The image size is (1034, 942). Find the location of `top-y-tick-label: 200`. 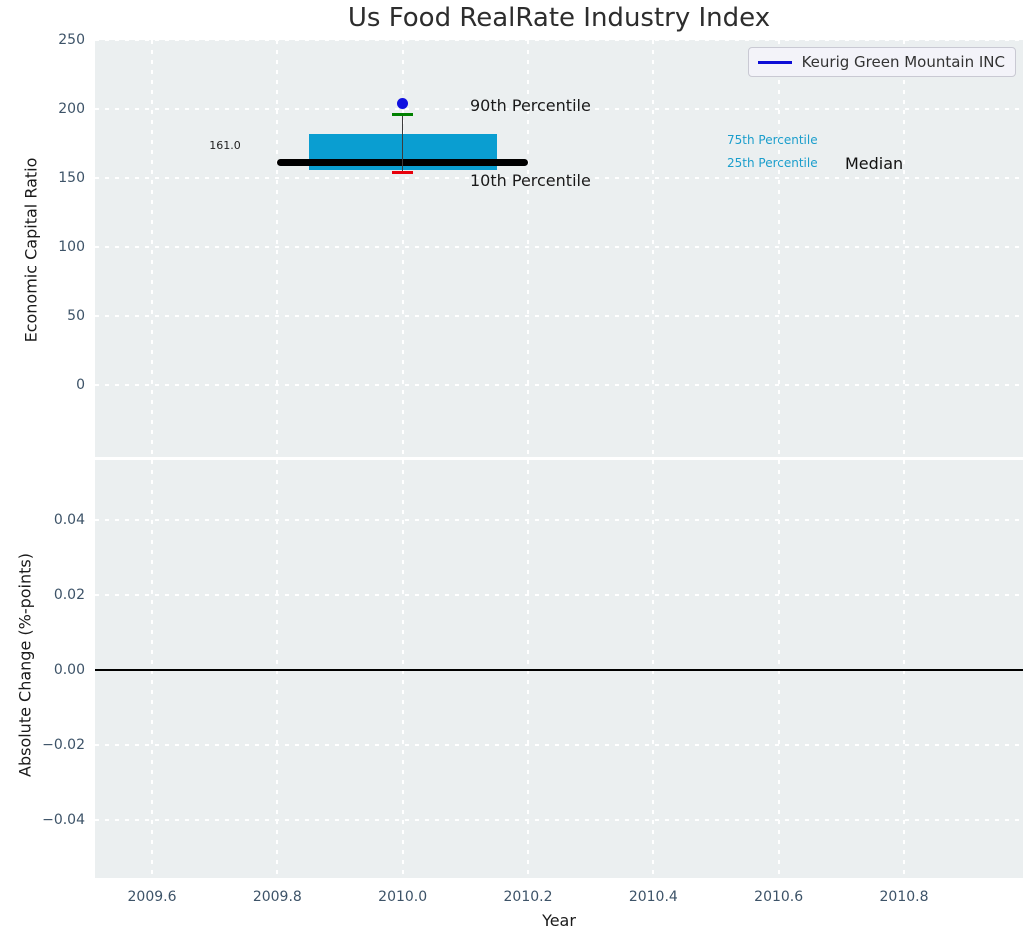

top-y-tick-label: 200 is located at coordinates (71, 109).